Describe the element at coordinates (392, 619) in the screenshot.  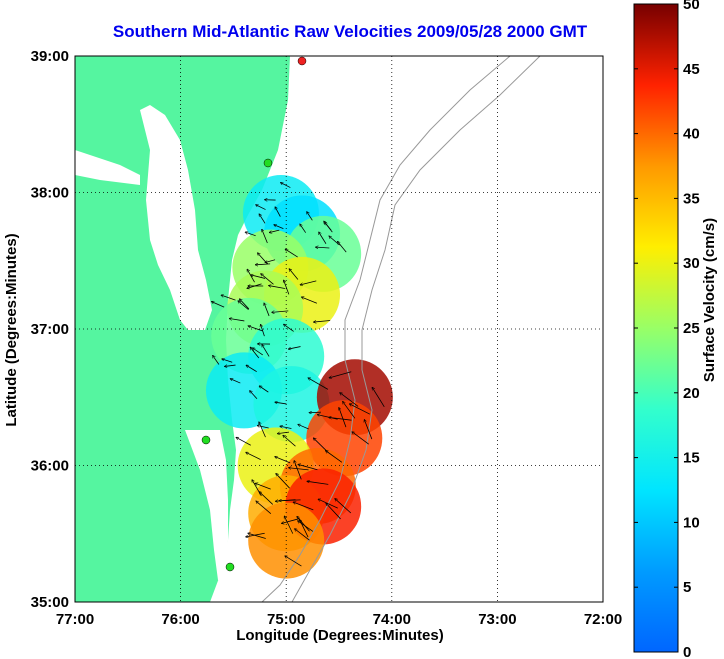
I see `x-tick-label: 74:00` at that location.